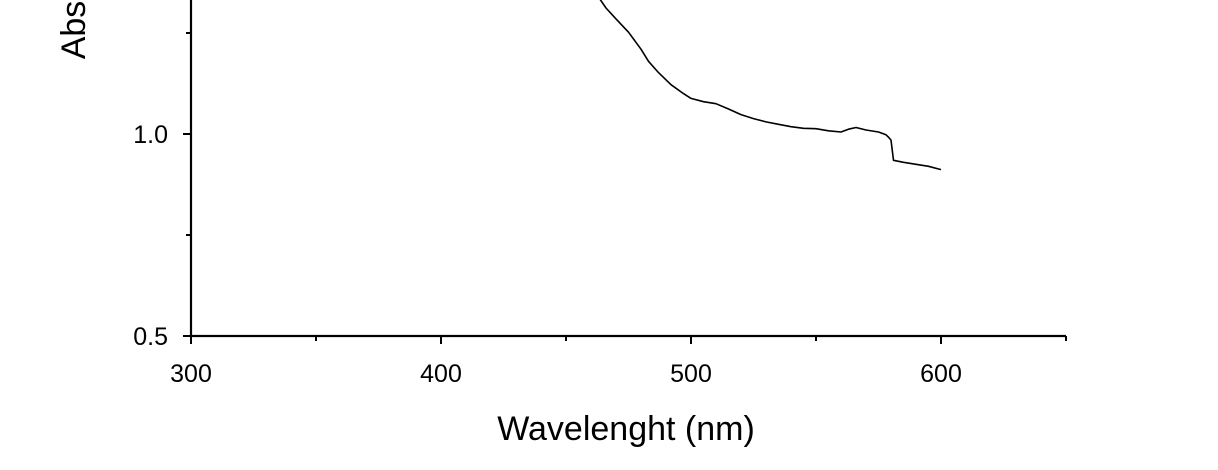 The width and height of the screenshot is (1218, 470). What do you see at coordinates (191, 374) in the screenshot?
I see `x-tick-label: 300` at bounding box center [191, 374].